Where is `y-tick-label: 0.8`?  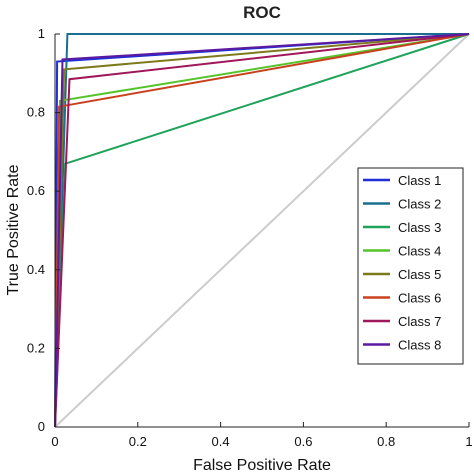
y-tick-label: 0.8 is located at coordinates (36, 112).